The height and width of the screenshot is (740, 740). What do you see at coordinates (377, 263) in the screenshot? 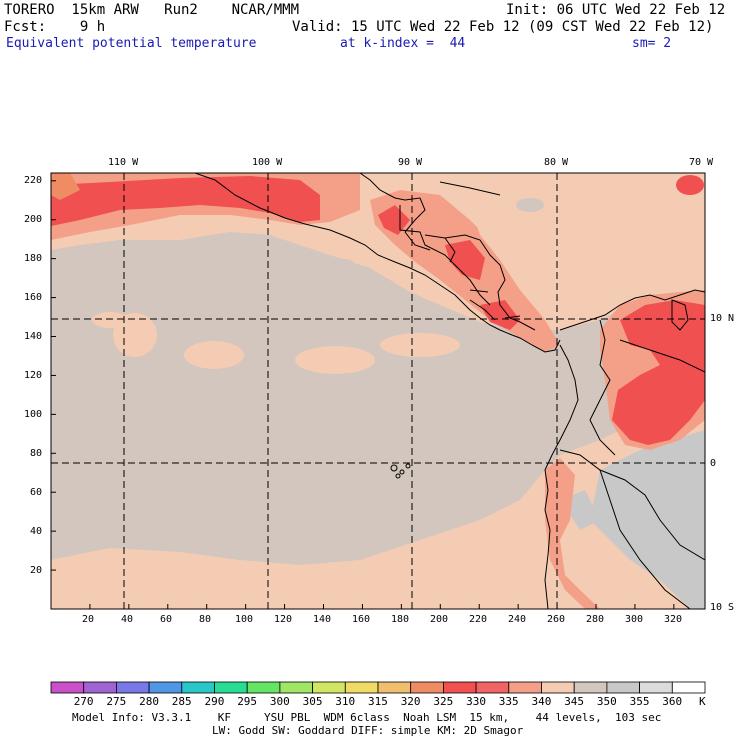
I see `mexico-pacific-coast` at bounding box center [377, 263].